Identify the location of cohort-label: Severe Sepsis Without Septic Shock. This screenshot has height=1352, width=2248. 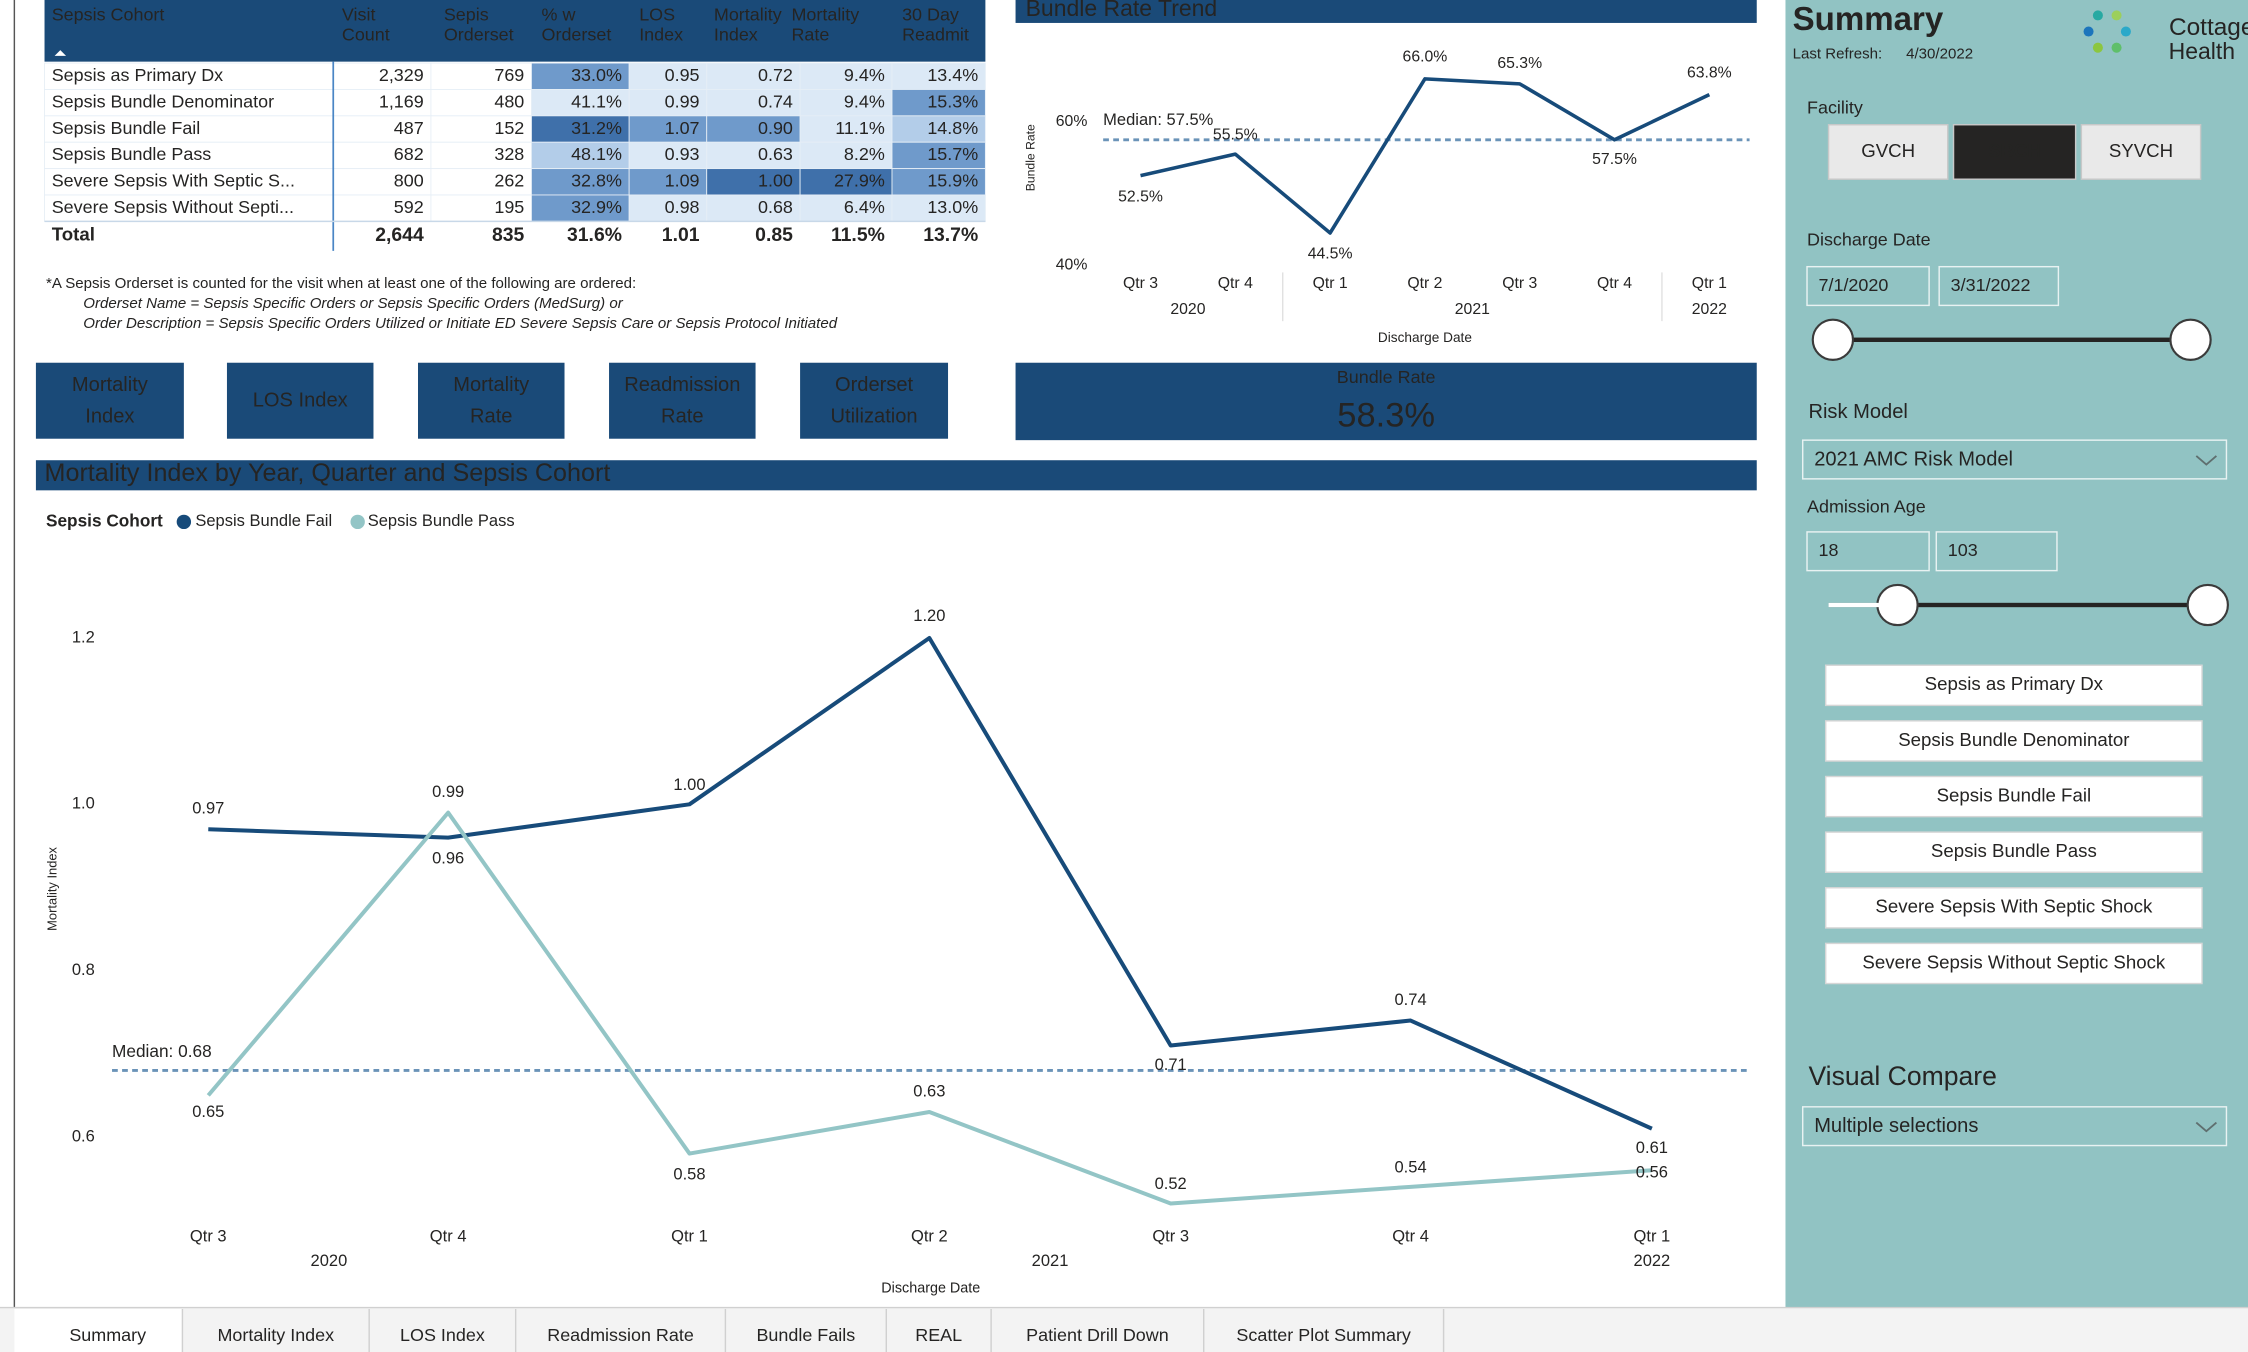
(2014, 961).